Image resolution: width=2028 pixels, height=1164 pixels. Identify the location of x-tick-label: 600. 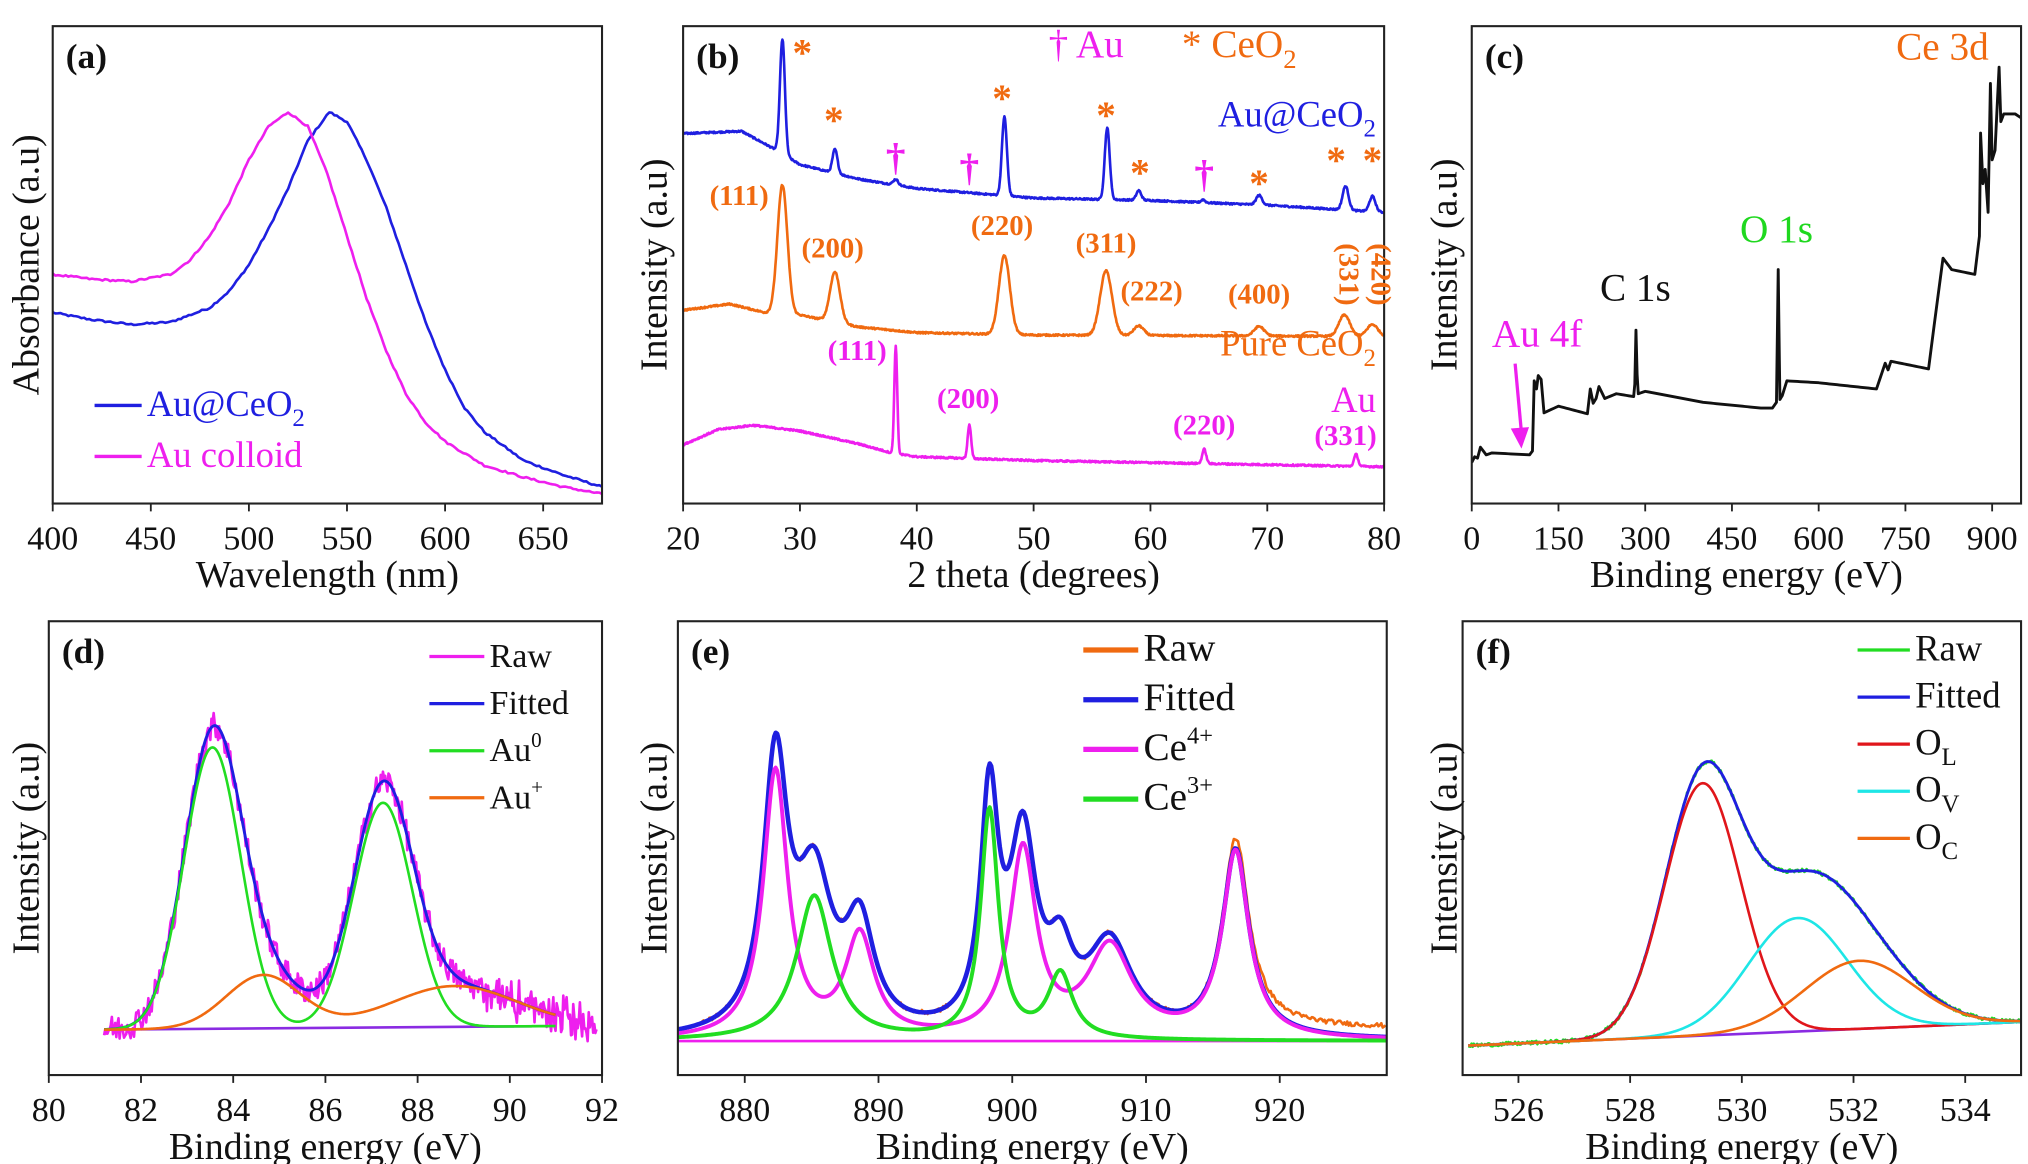
(1818, 538).